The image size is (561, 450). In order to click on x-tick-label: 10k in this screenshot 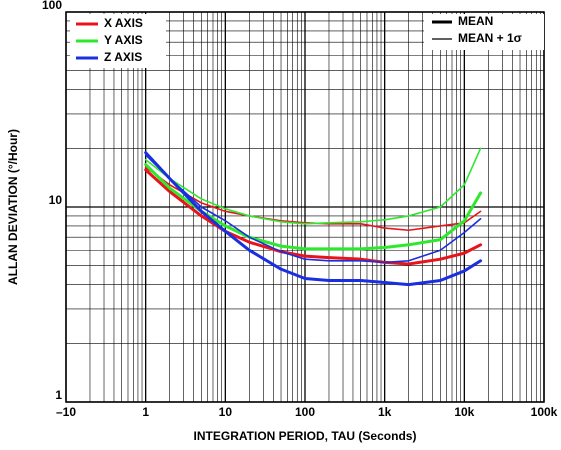, I will do `click(464, 412)`.